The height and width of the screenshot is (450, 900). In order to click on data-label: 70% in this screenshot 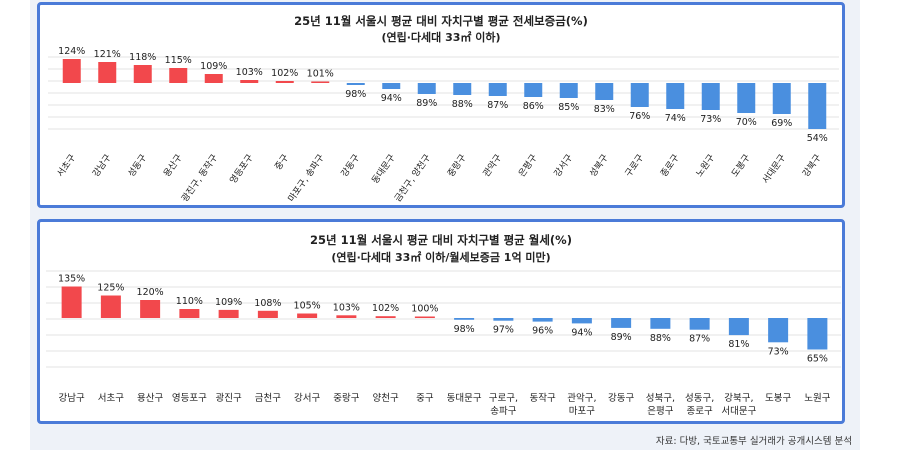, I will do `click(746, 122)`.